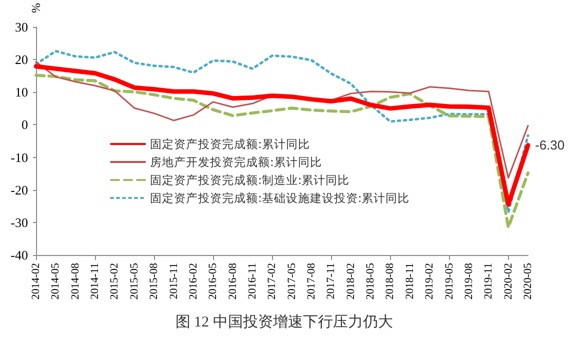  What do you see at coordinates (21, 60) in the screenshot?
I see `y-tick-label: 20` at bounding box center [21, 60].